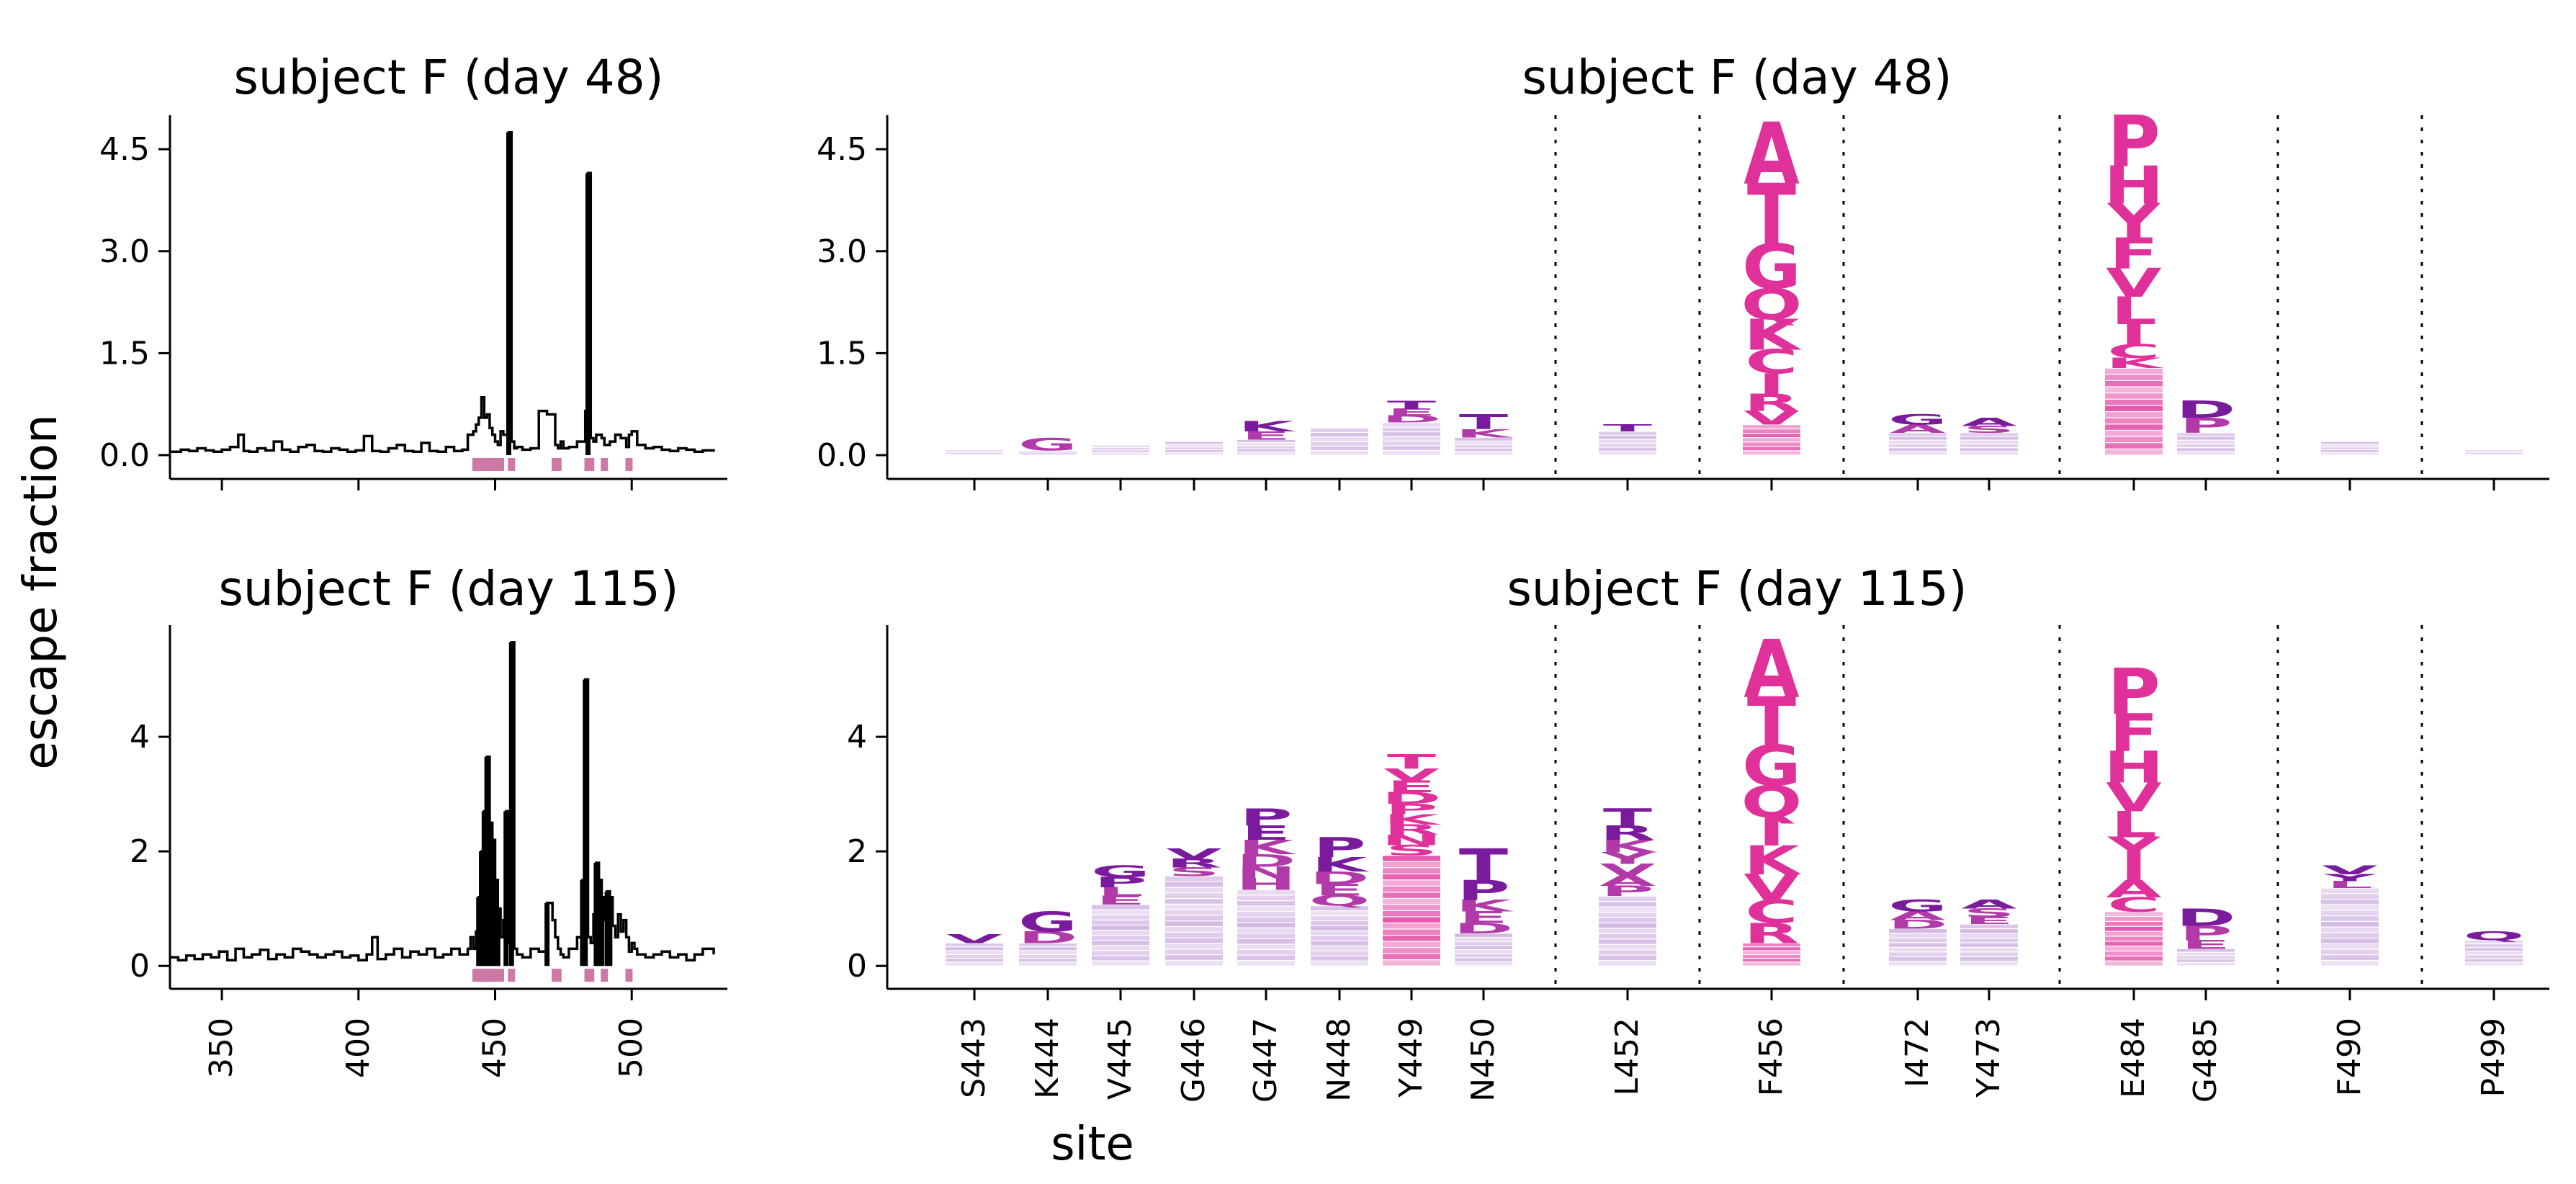  I want to click on logo-letter: L, so click(1121, 892).